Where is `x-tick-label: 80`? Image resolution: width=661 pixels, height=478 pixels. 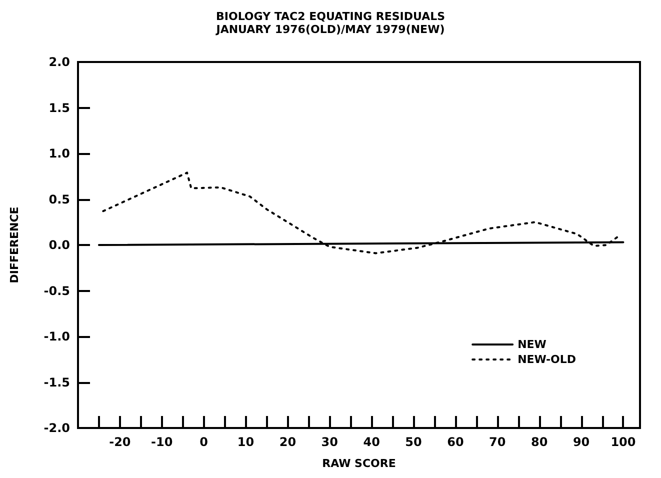
x-tick-label: 80 is located at coordinates (539, 442).